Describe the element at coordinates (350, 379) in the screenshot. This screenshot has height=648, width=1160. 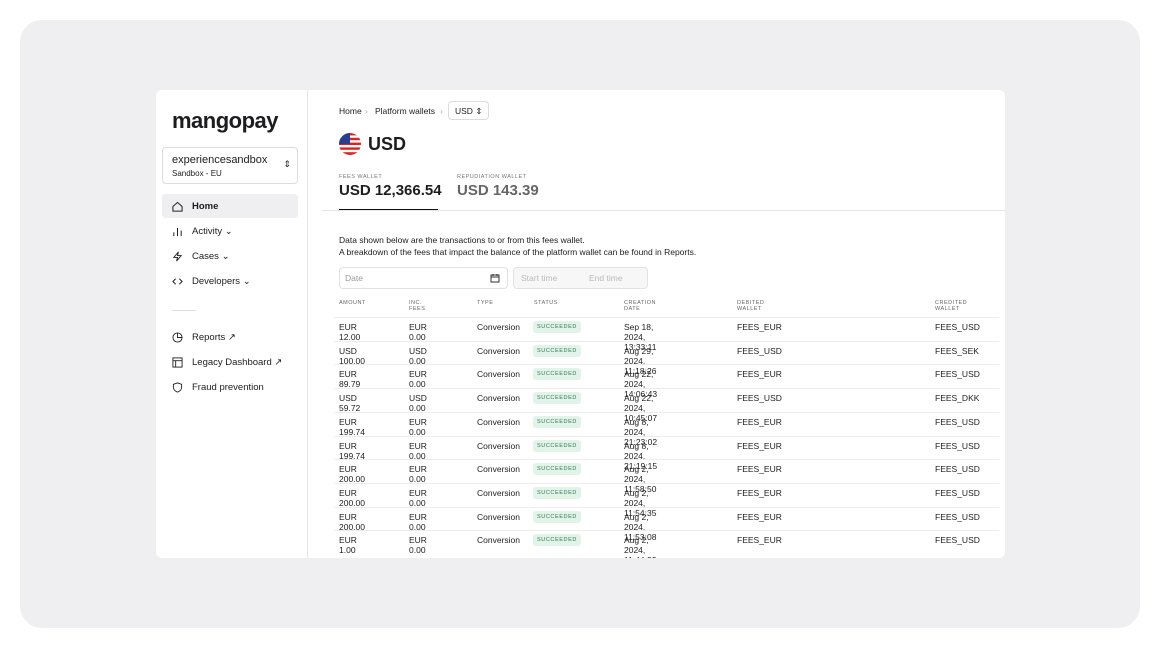
I see `table-cell: EUR 89.79` at that location.